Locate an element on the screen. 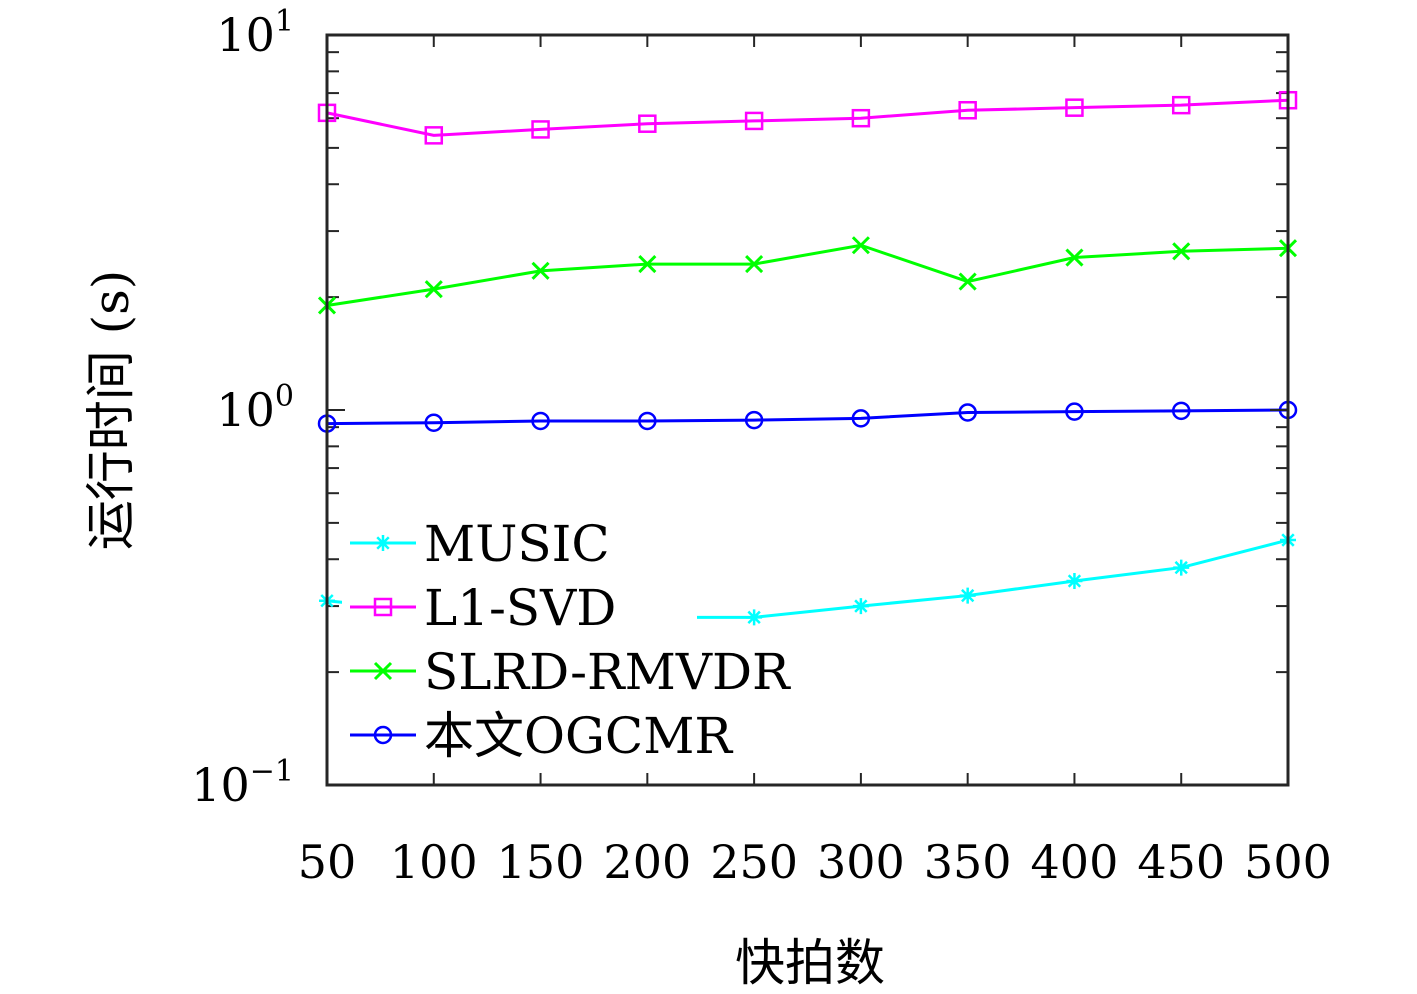 This screenshot has height=994, width=1417. legend: MUSIC L1-SVD SLRD-RMVDR 本文OGCMR is located at coordinates (566, 636).